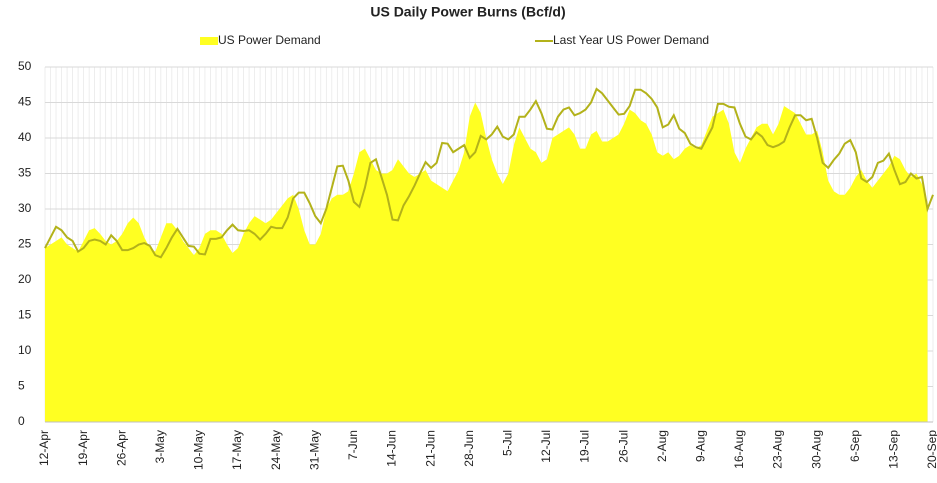 Image resolution: width=937 pixels, height=483 pixels. Describe the element at coordinates (25, 279) in the screenshot. I see `y-tick-label: 20` at that location.